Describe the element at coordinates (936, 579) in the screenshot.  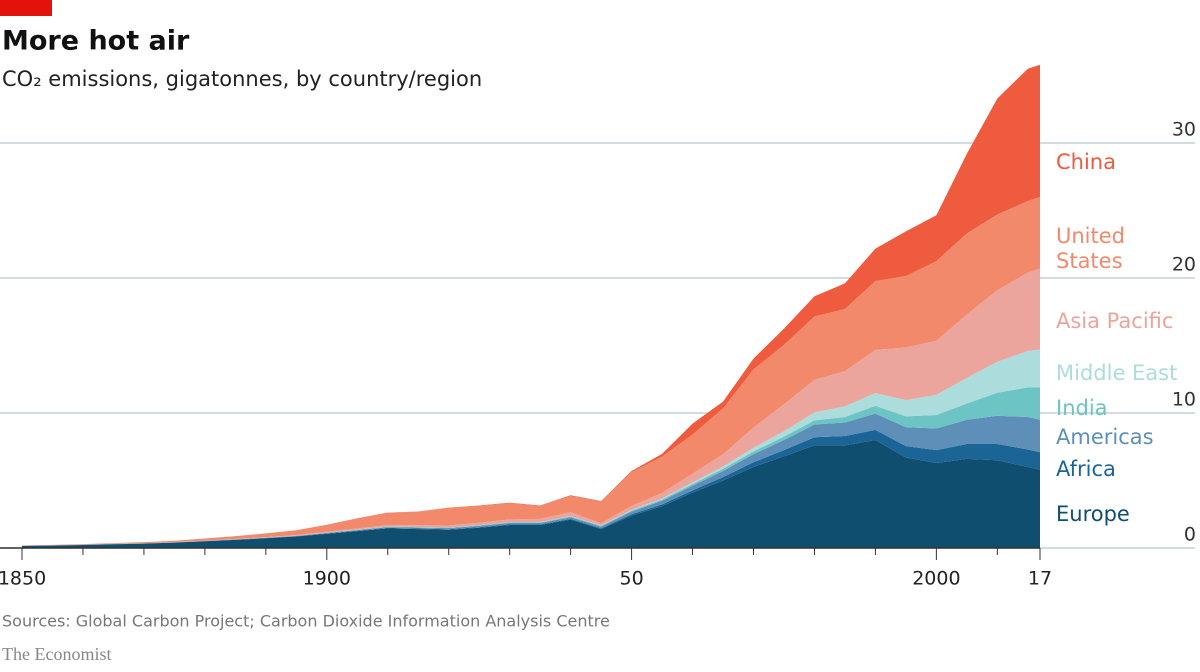
I see `x-tick-label: 2000` at that location.